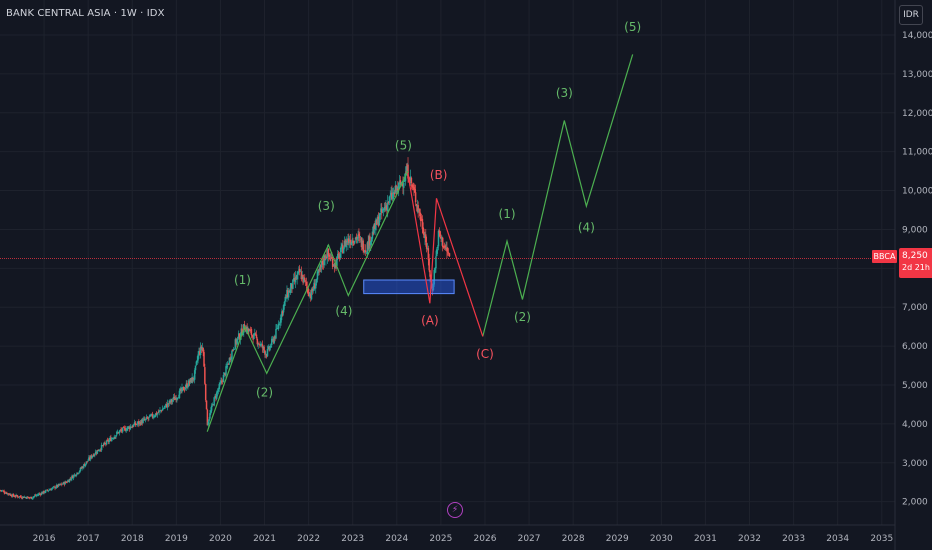 The image size is (932, 550). What do you see at coordinates (915, 464) in the screenshot?
I see `y-tick-label: 3,000` at bounding box center [915, 464].